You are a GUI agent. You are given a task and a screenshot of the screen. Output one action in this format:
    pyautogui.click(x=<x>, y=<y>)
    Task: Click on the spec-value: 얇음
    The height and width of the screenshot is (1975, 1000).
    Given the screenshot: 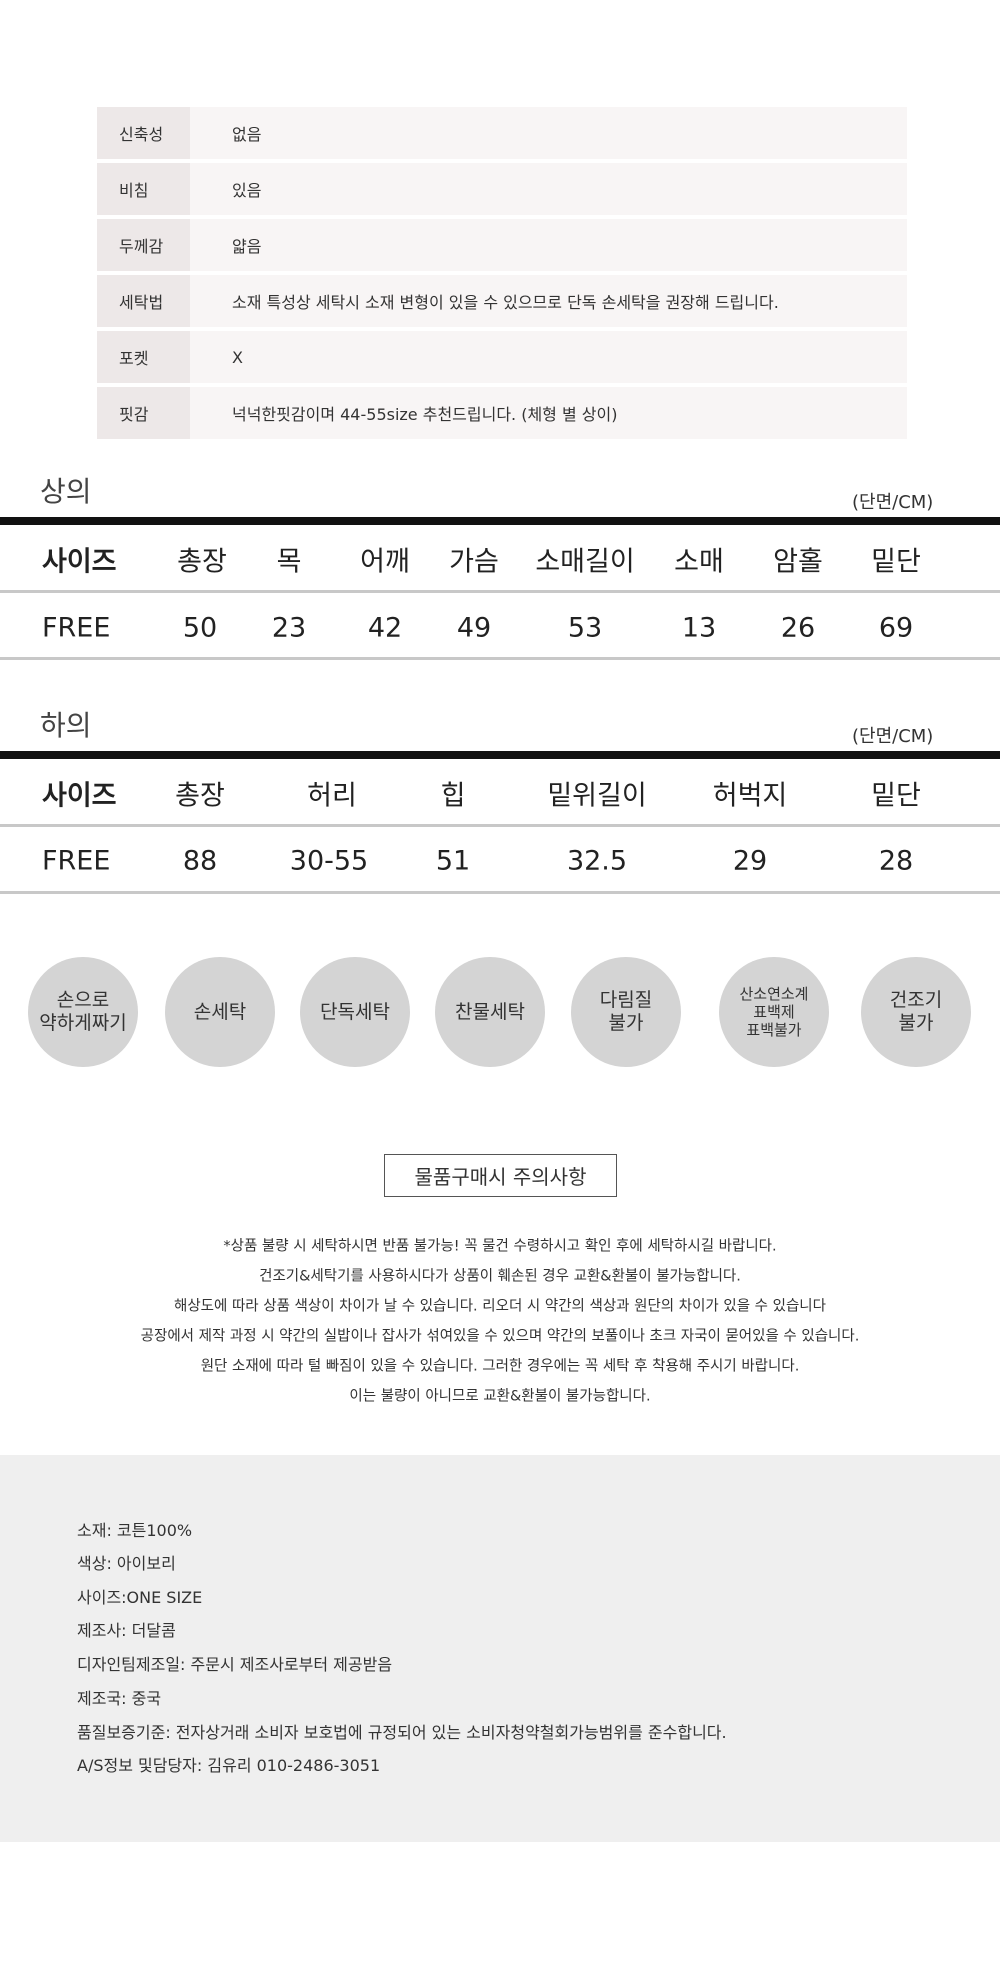 What is the action you would take?
    pyautogui.click(x=548, y=245)
    